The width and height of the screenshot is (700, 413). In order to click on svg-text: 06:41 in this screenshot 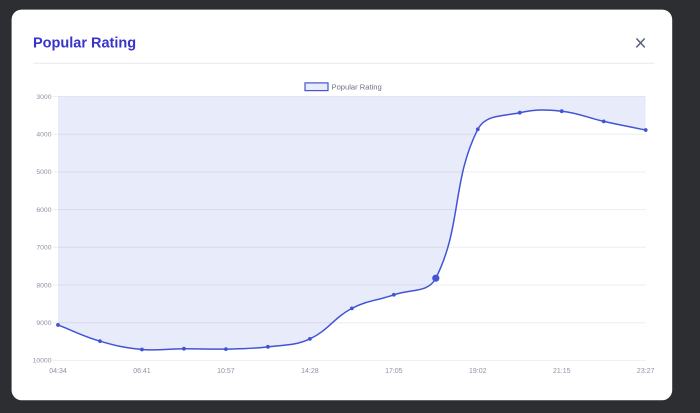, I will do `click(142, 371)`.